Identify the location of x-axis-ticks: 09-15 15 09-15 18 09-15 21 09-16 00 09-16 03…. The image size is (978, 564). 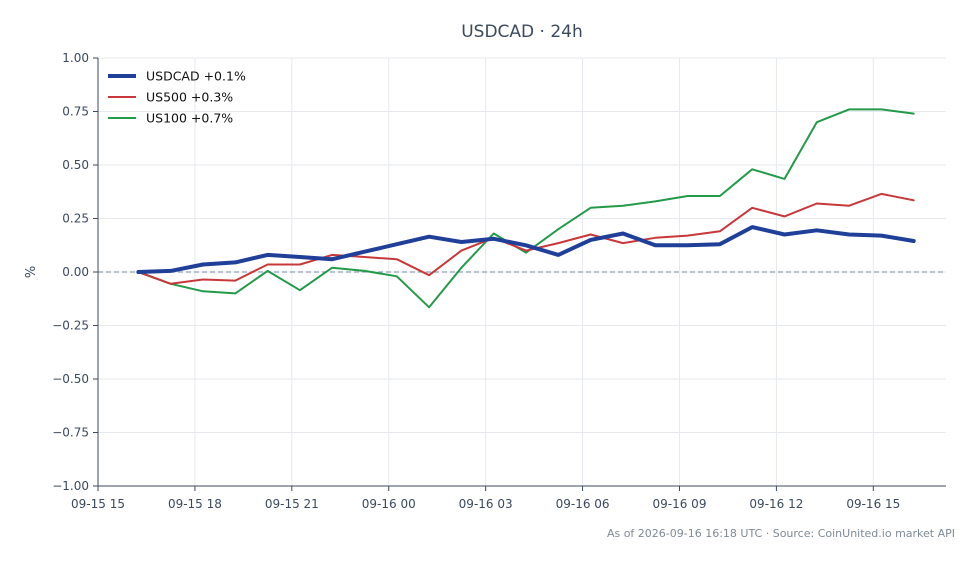
(485, 498).